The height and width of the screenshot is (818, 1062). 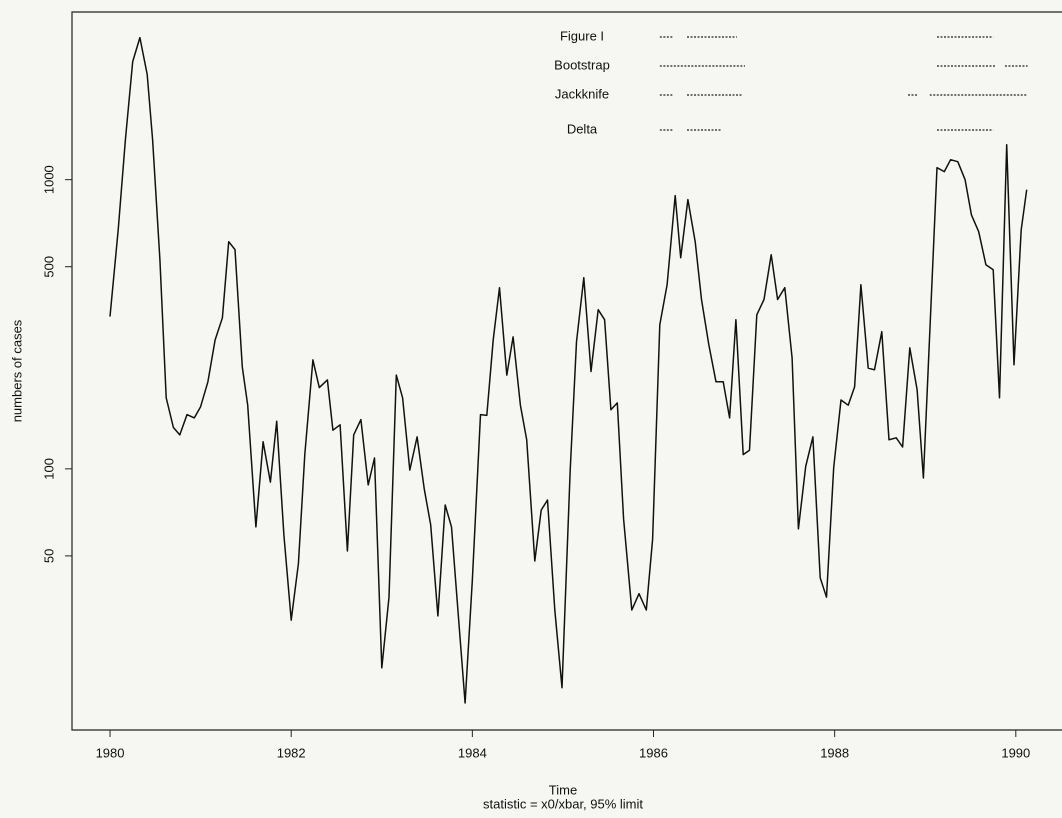 I want to click on y-tick-label: 500, so click(x=48, y=267).